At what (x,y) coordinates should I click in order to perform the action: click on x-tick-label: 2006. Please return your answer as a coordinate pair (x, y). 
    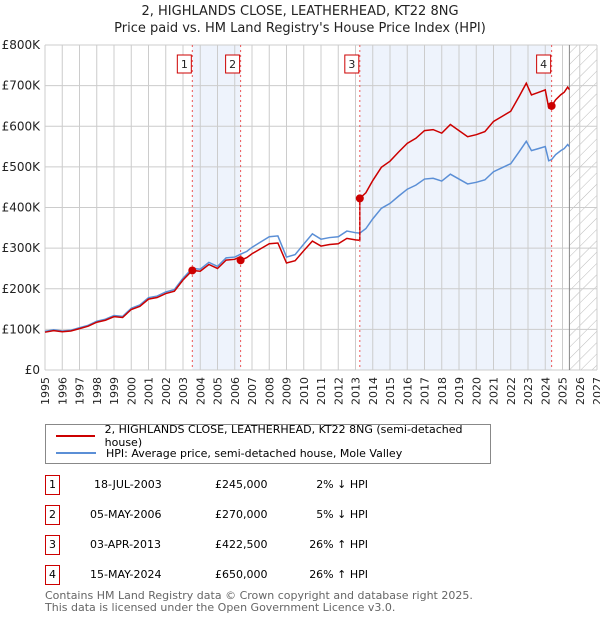
    Looking at the image, I should click on (235, 391).